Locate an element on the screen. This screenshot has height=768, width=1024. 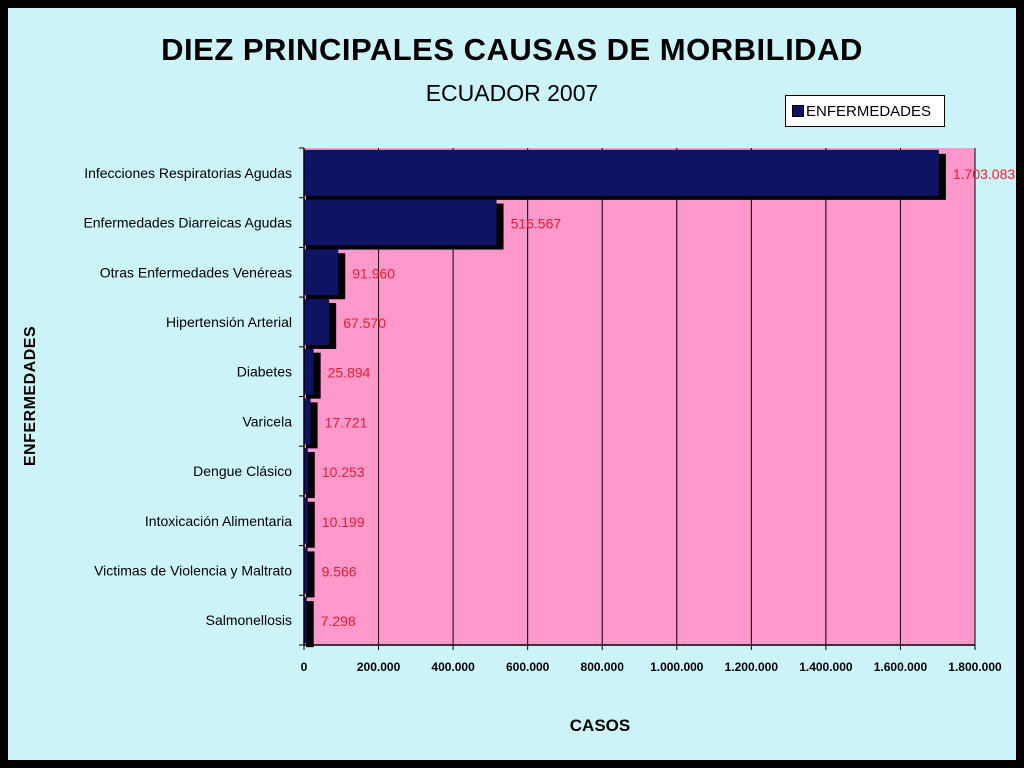
x-tick-label: 400.000 is located at coordinates (453, 667).